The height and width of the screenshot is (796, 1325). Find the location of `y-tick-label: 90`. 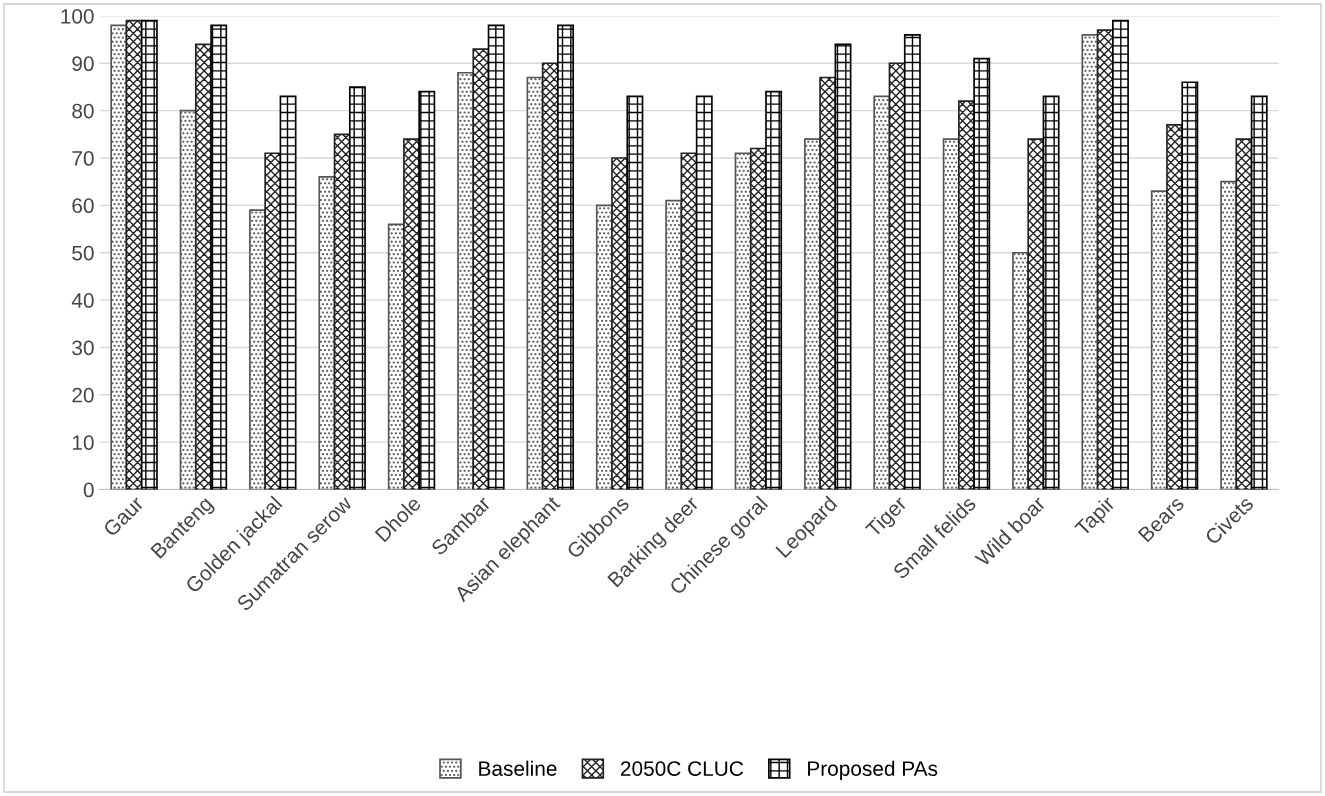

y-tick-label: 90 is located at coordinates (83, 64).